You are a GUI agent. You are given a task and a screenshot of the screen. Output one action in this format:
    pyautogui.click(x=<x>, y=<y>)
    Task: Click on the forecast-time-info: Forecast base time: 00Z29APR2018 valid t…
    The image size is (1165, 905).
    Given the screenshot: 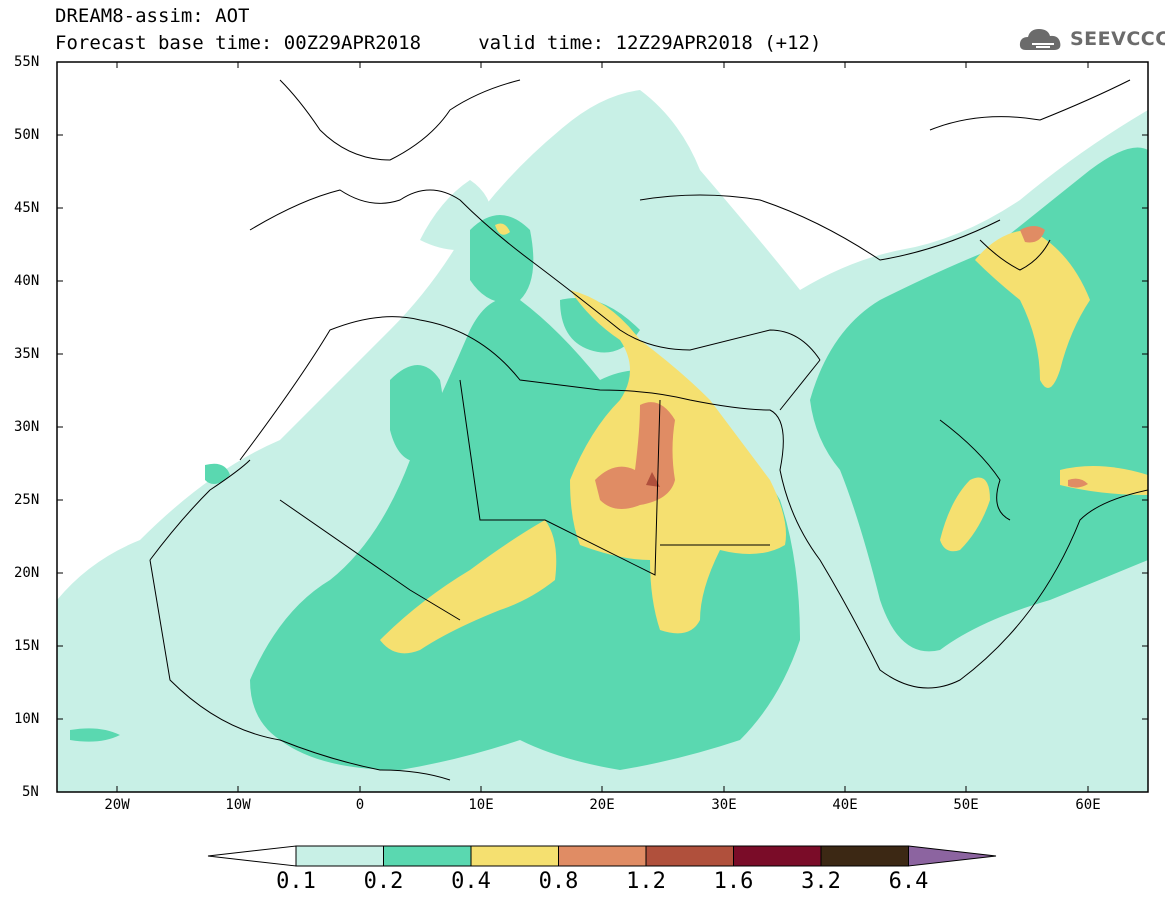 What is the action you would take?
    pyautogui.click(x=438, y=43)
    